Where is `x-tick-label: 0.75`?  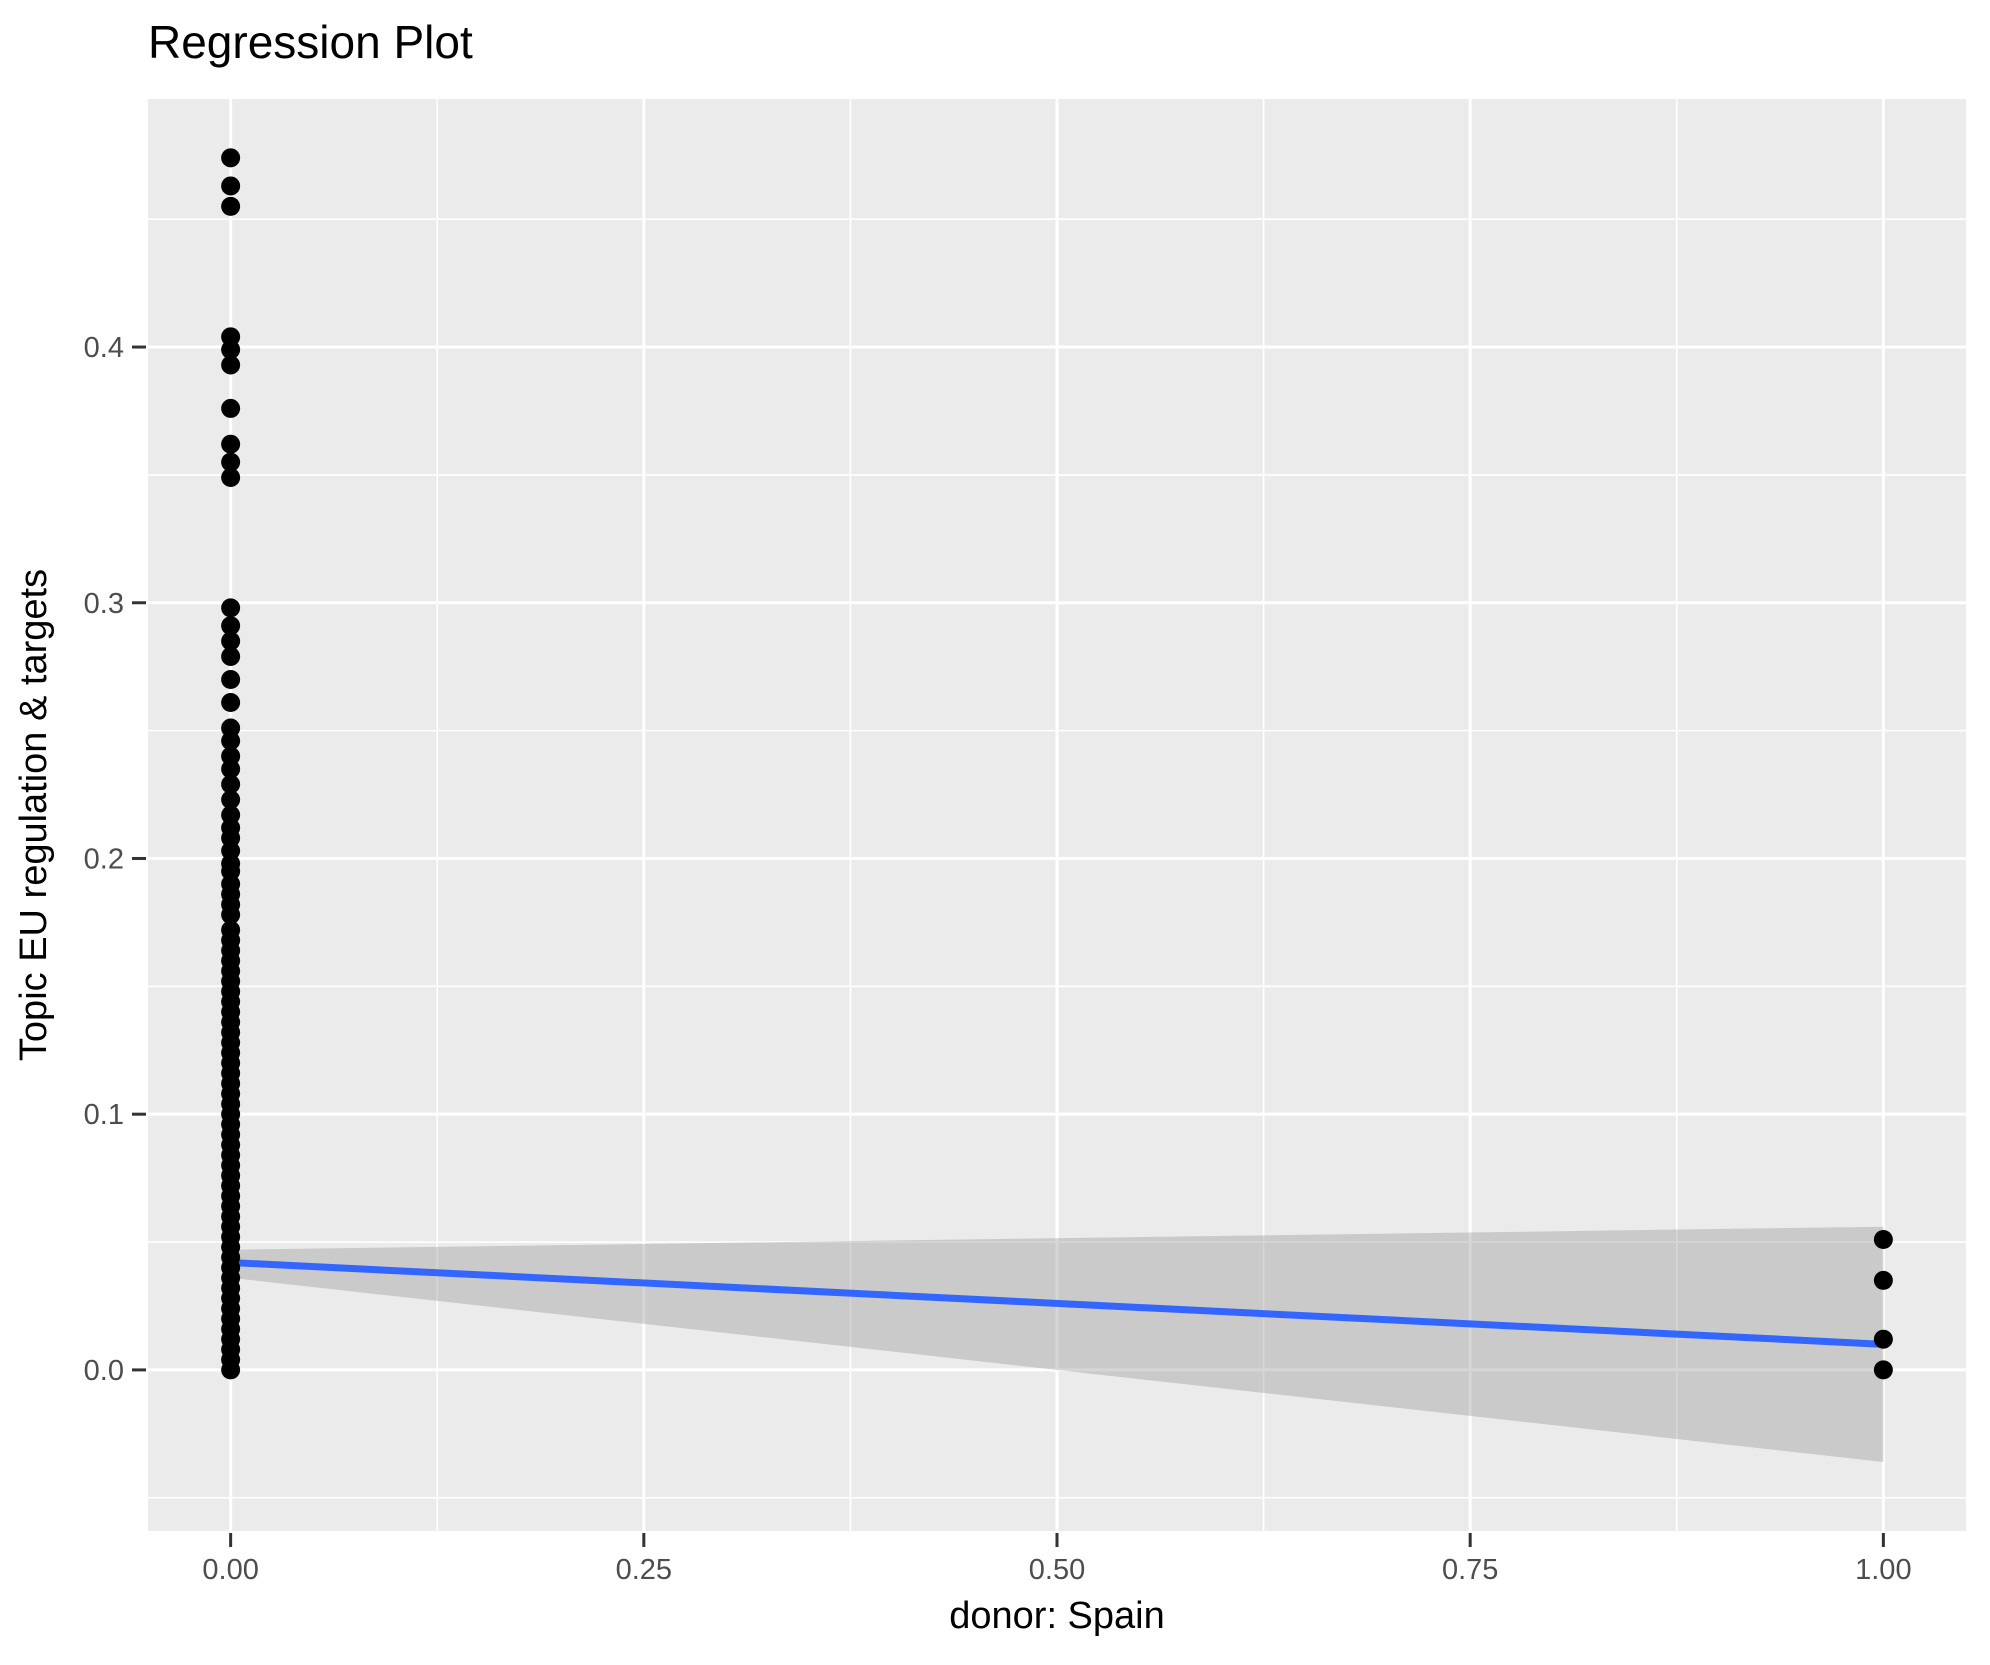
x-tick-label: 0.75 is located at coordinates (1470, 1570).